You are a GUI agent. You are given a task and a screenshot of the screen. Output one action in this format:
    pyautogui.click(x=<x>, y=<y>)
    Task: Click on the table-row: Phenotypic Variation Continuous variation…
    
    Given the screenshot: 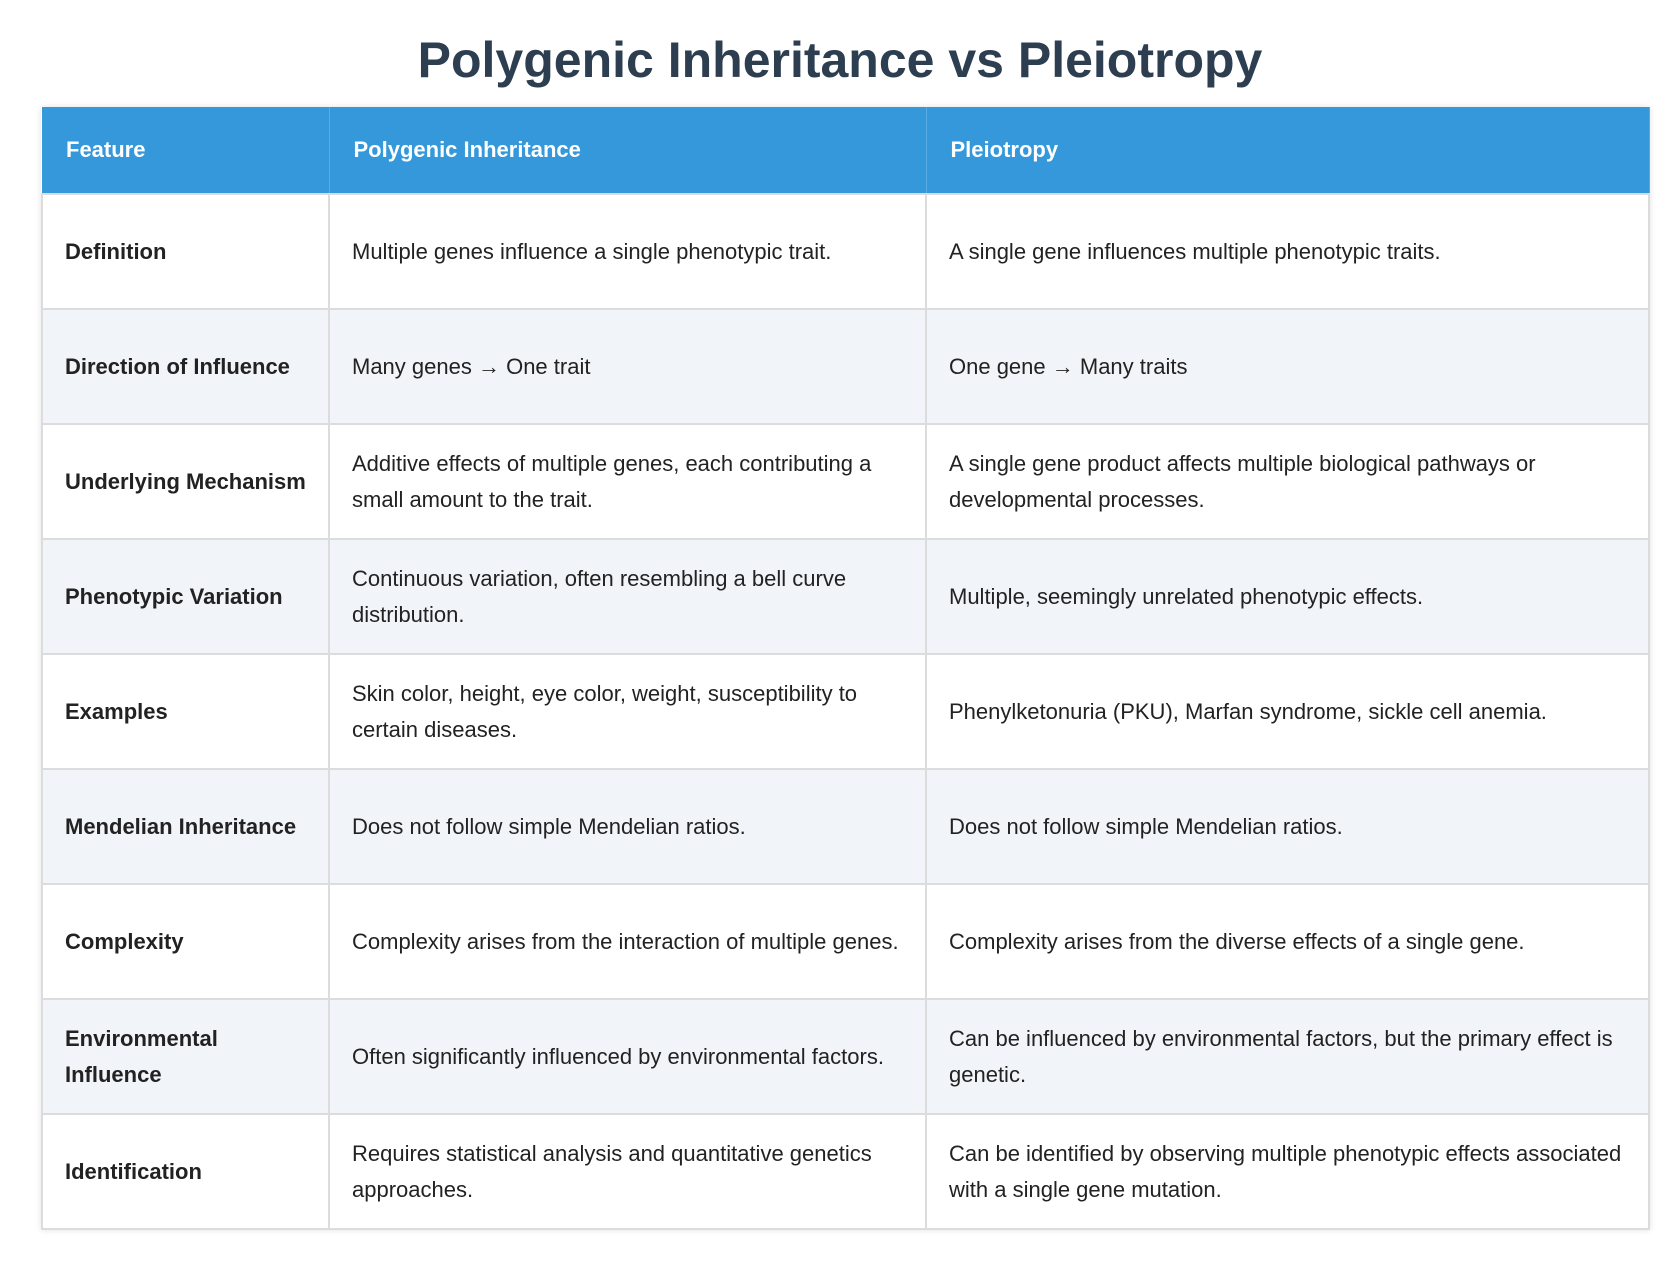 What is the action you would take?
    pyautogui.click(x=845, y=596)
    